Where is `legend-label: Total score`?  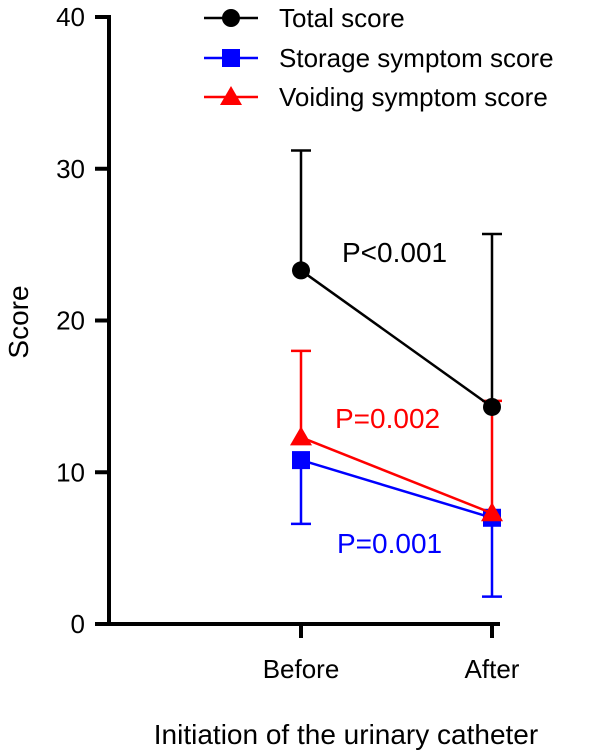 legend-label: Total score is located at coordinates (342, 18).